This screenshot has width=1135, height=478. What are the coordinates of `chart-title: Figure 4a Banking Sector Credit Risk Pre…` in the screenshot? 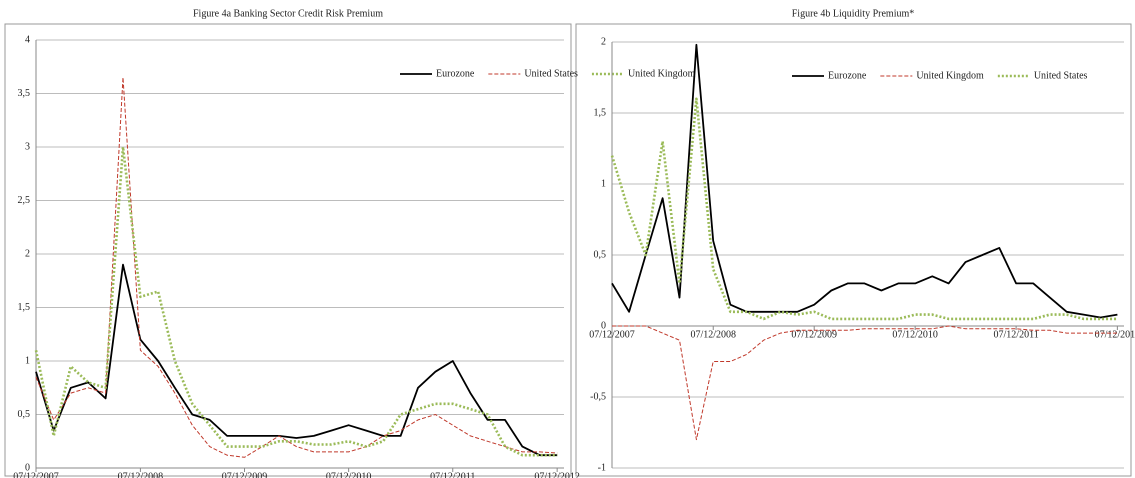 It's located at (288, 13).